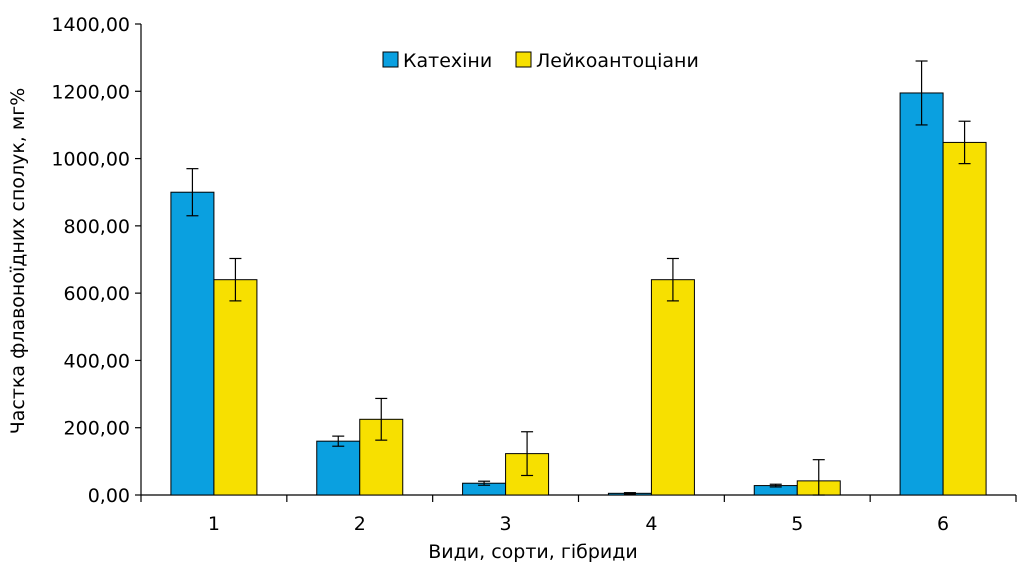 The image size is (1027, 562). Describe the element at coordinates (360, 524) in the screenshot. I see `x-tick-label: 2` at that location.